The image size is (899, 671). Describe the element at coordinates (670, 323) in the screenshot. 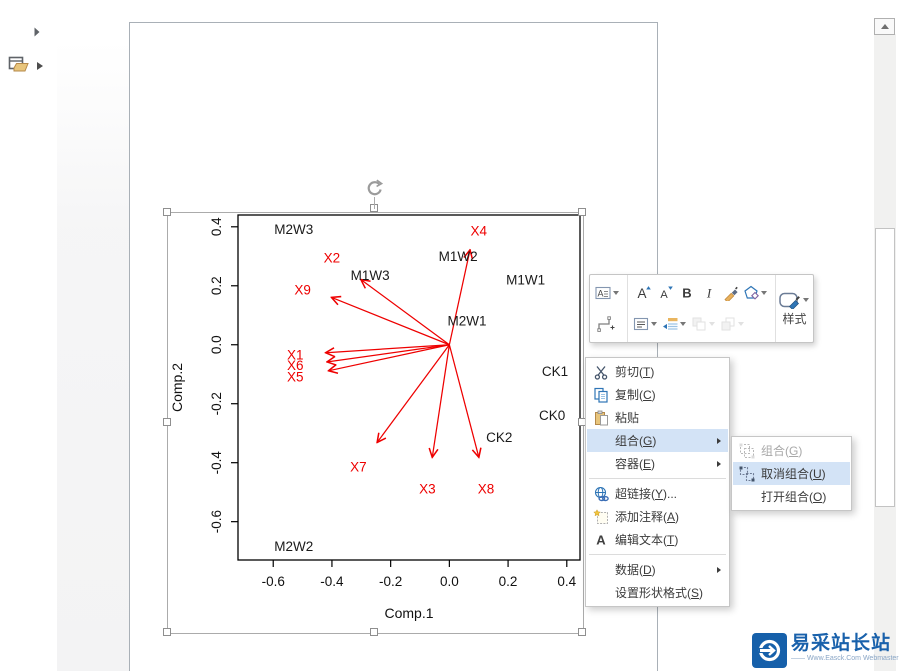

I see `indent-icon` at that location.